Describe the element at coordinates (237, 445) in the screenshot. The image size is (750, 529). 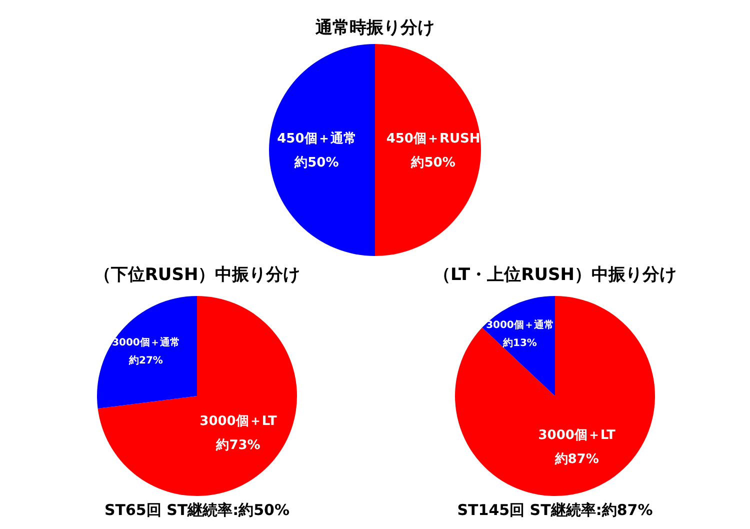
I see `data-label: 約73%` at that location.